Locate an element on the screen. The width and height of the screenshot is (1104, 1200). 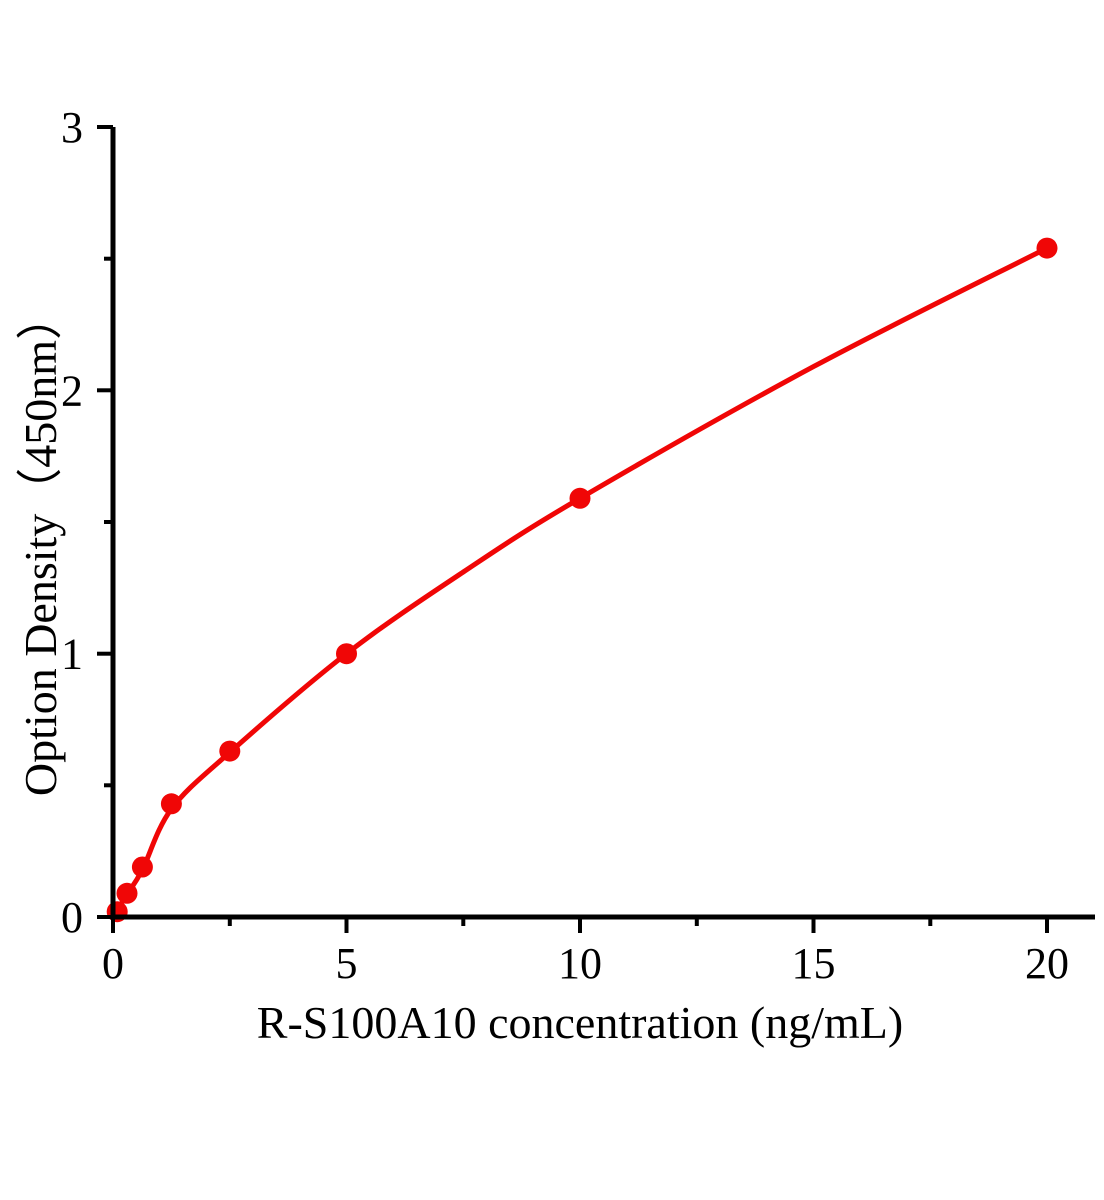
y-tick-label: 1 is located at coordinates (72, 654).